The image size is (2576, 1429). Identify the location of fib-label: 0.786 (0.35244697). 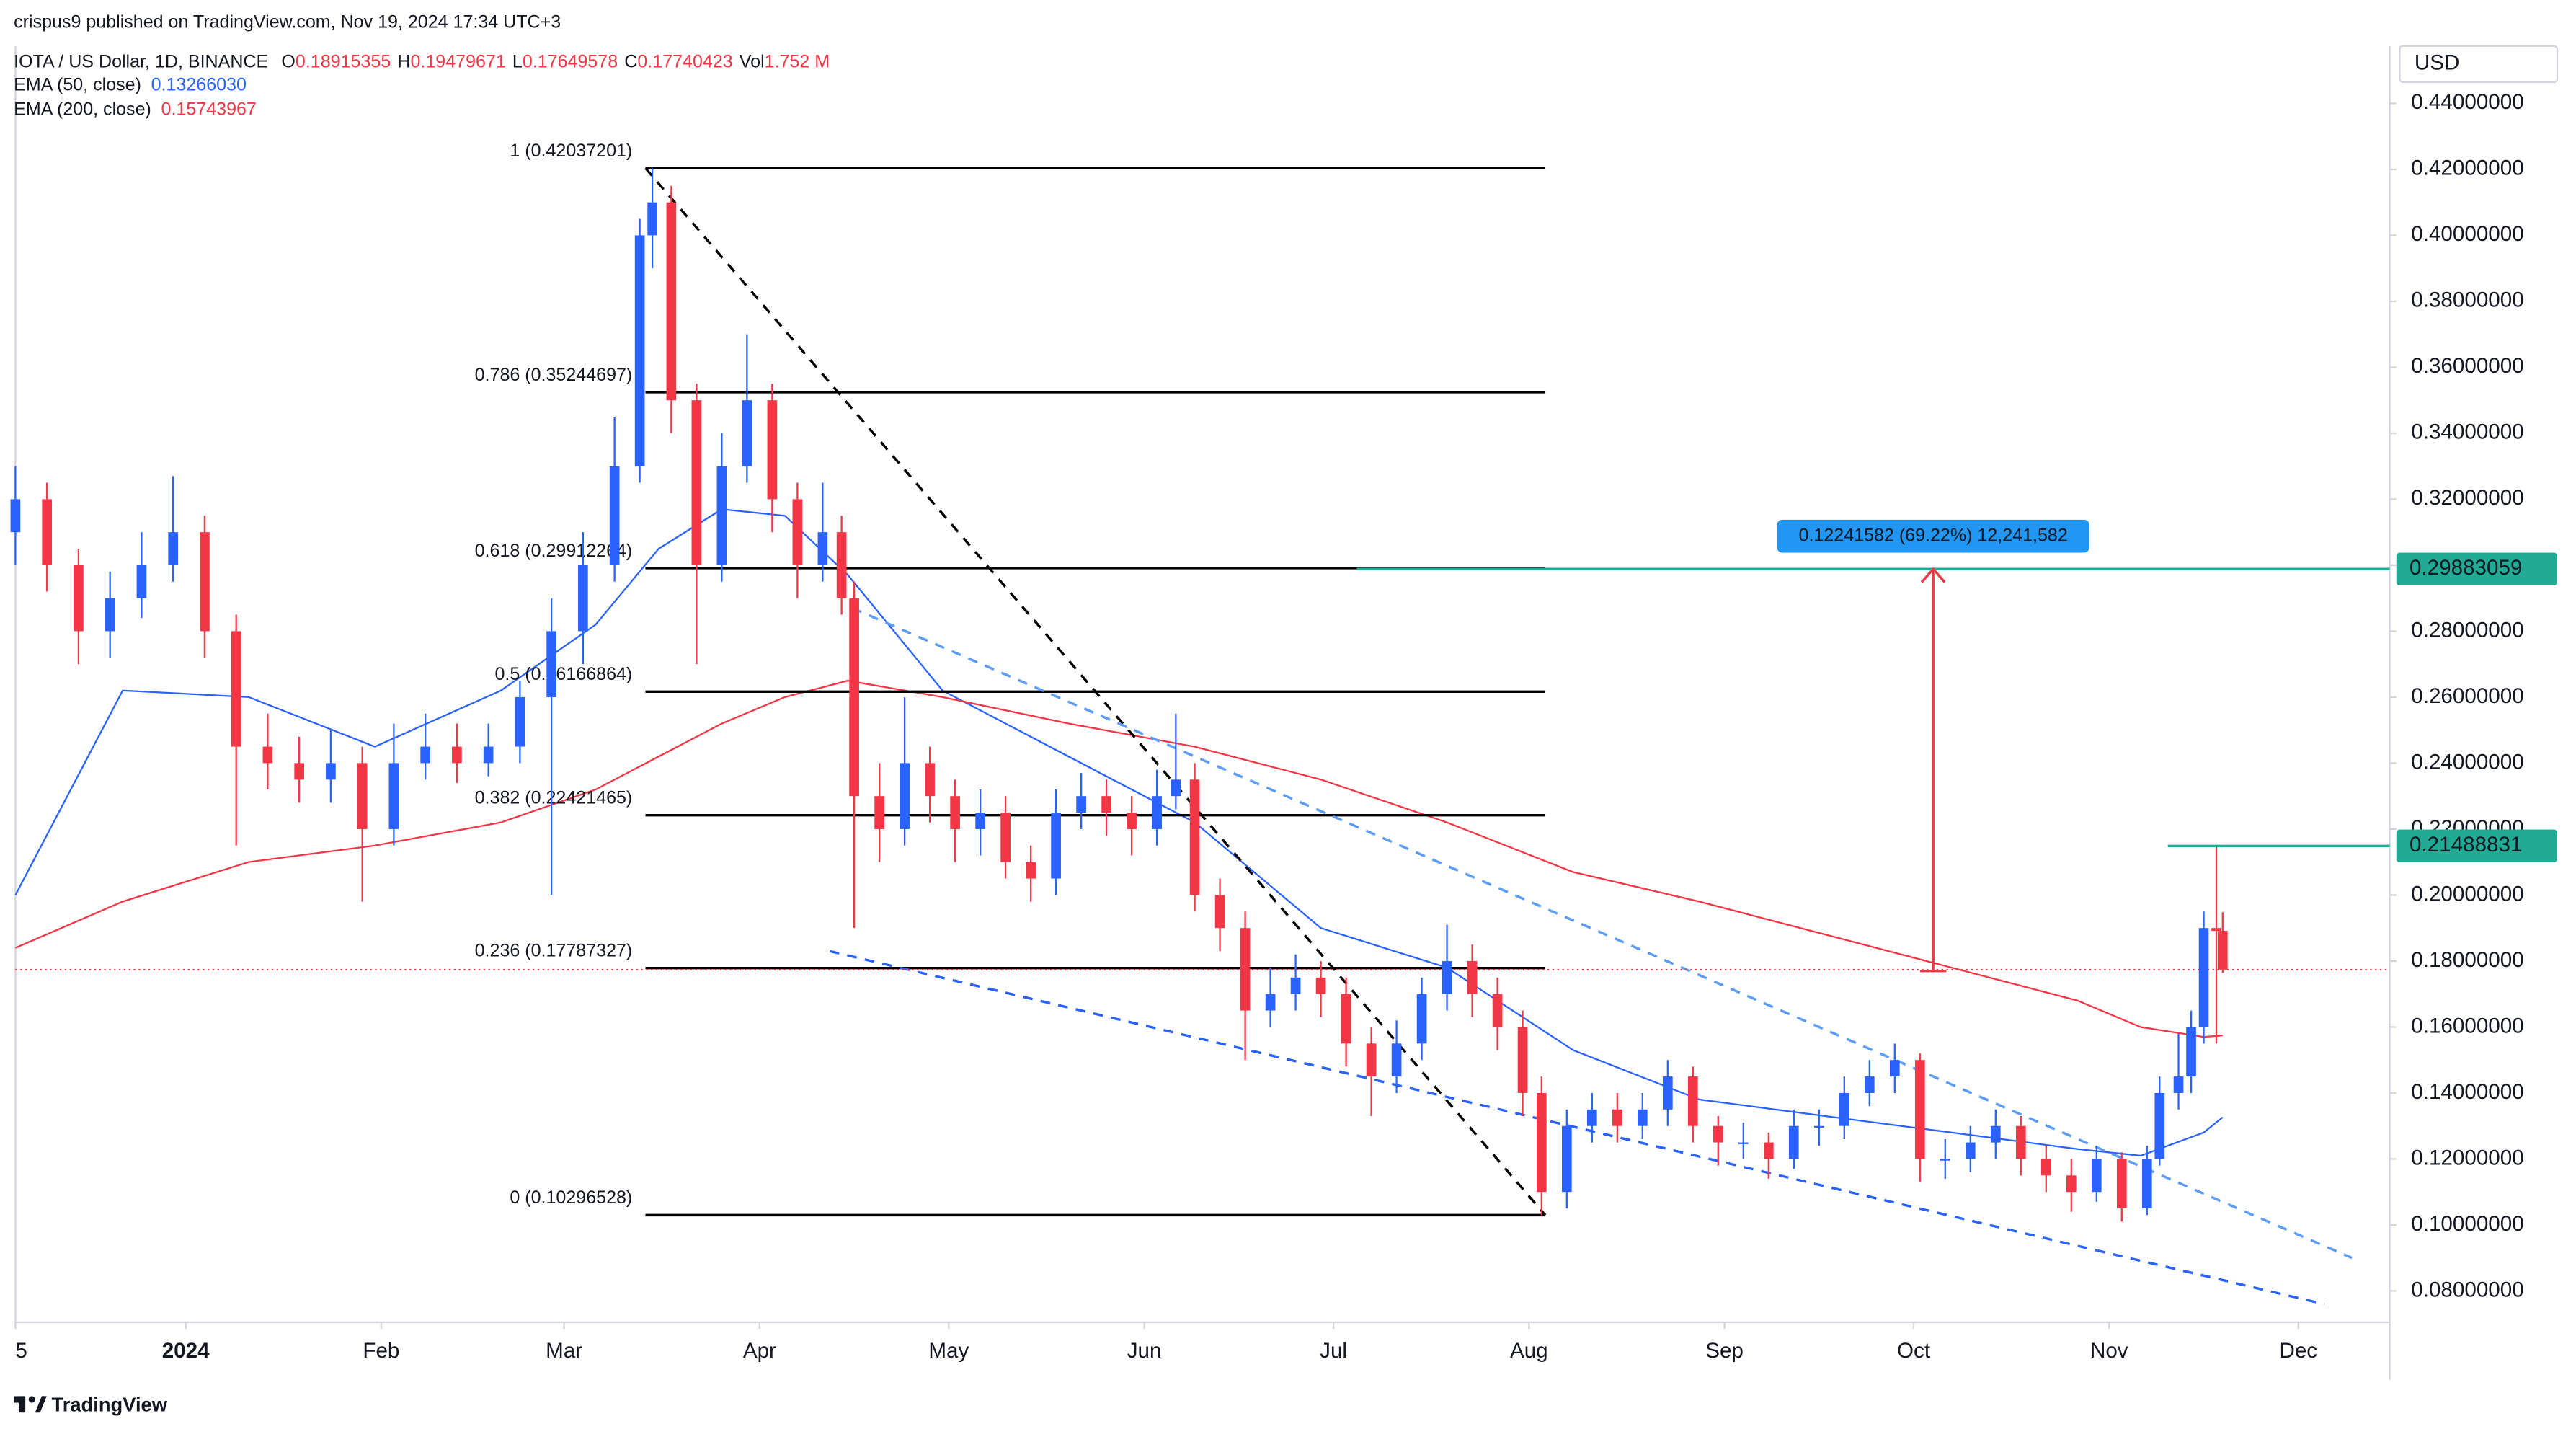
(554, 375).